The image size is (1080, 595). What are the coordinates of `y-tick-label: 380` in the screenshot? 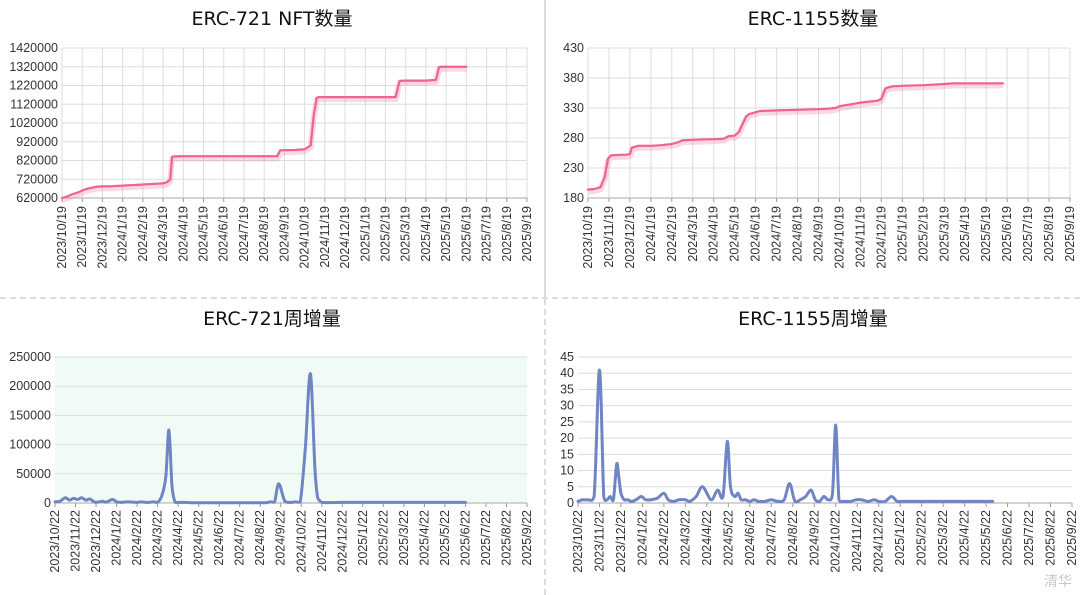 It's located at (573, 78).